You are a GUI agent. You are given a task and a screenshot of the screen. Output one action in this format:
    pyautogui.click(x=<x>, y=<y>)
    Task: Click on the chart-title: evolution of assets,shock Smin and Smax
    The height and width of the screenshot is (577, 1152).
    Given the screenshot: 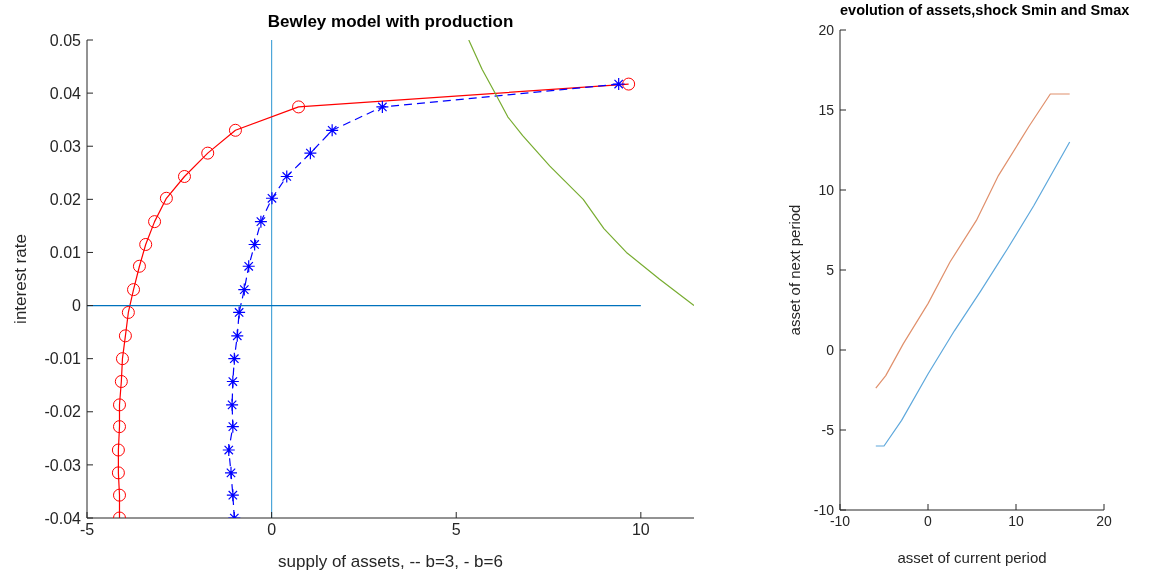 What is the action you would take?
    pyautogui.click(x=985, y=10)
    